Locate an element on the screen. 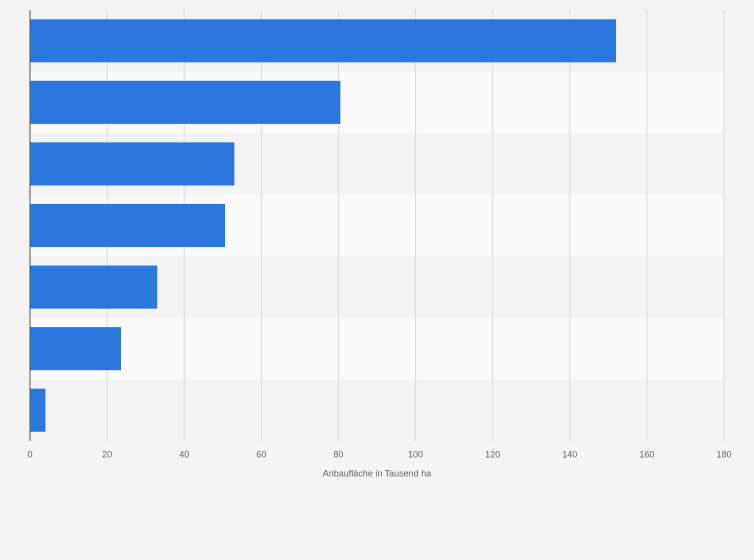 The width and height of the screenshot is (754, 560). x-tick-label: 120 is located at coordinates (492, 454).